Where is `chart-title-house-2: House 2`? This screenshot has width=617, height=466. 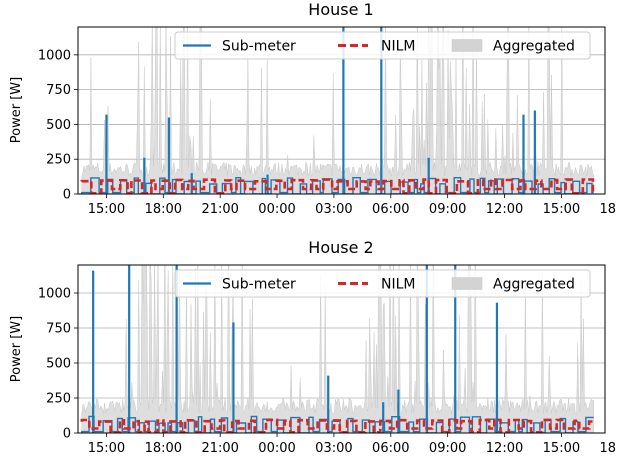
chart-title-house-2: House 2 is located at coordinates (340, 247).